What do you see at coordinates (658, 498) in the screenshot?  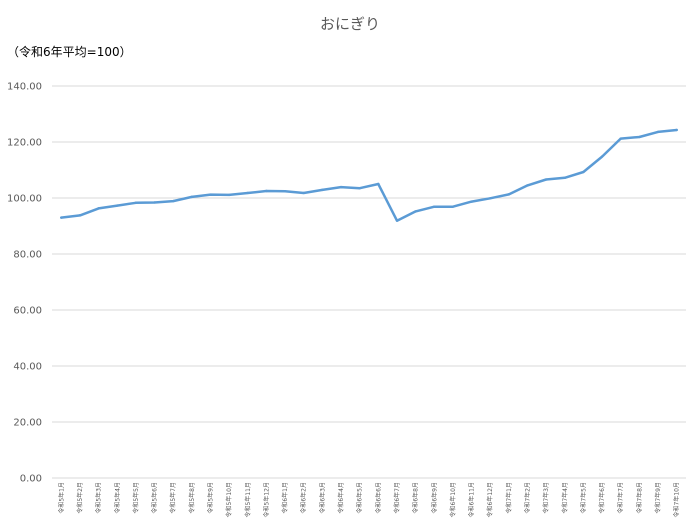 I see `x-tick-label: 令和7年9月` at bounding box center [658, 498].